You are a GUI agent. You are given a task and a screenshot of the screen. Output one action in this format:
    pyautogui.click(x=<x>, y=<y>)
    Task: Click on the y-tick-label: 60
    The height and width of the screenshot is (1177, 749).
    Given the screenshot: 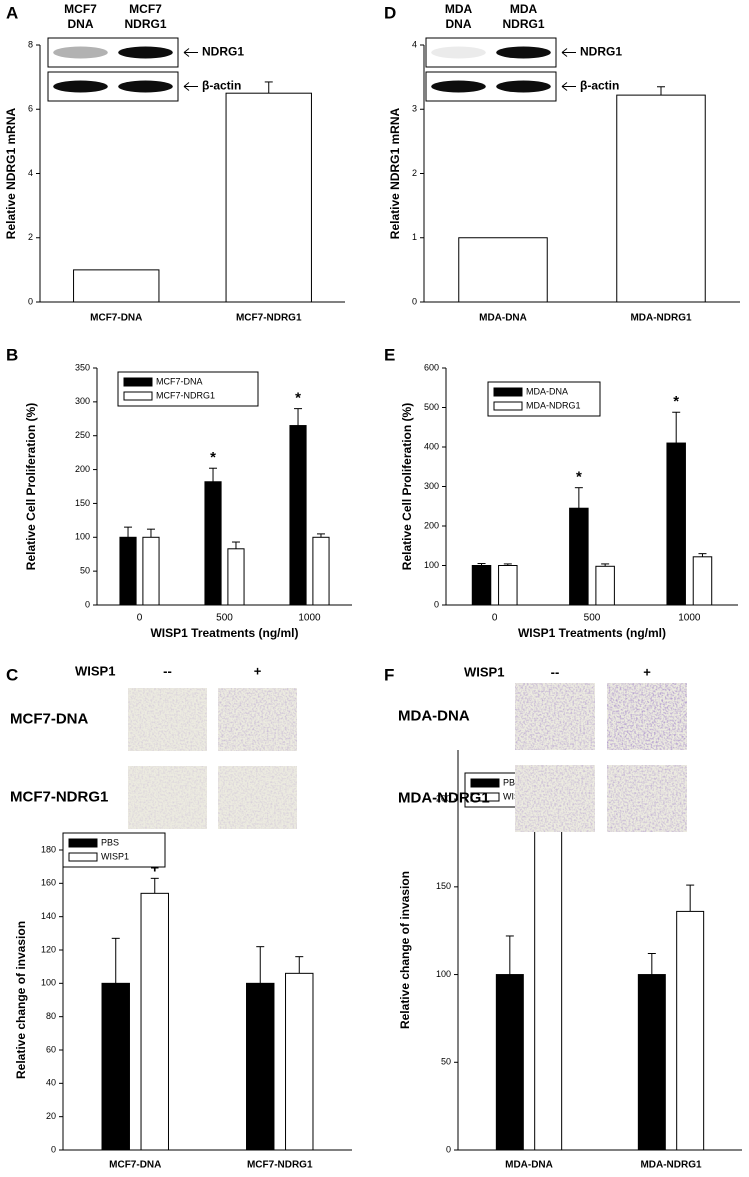 What is the action you would take?
    pyautogui.click(x=51, y=1049)
    